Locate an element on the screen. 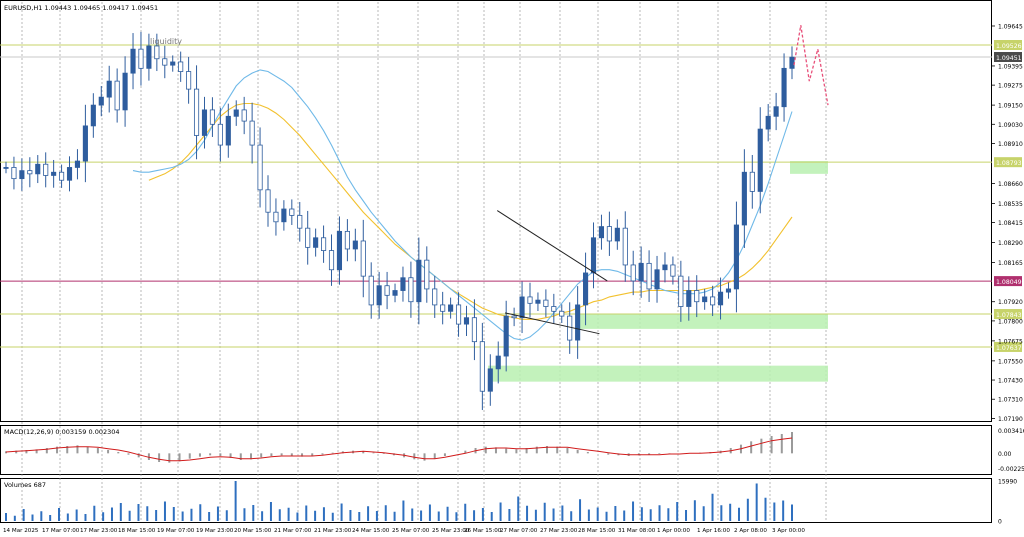  price-tick-label: 1.09275 is located at coordinates (1010, 86).